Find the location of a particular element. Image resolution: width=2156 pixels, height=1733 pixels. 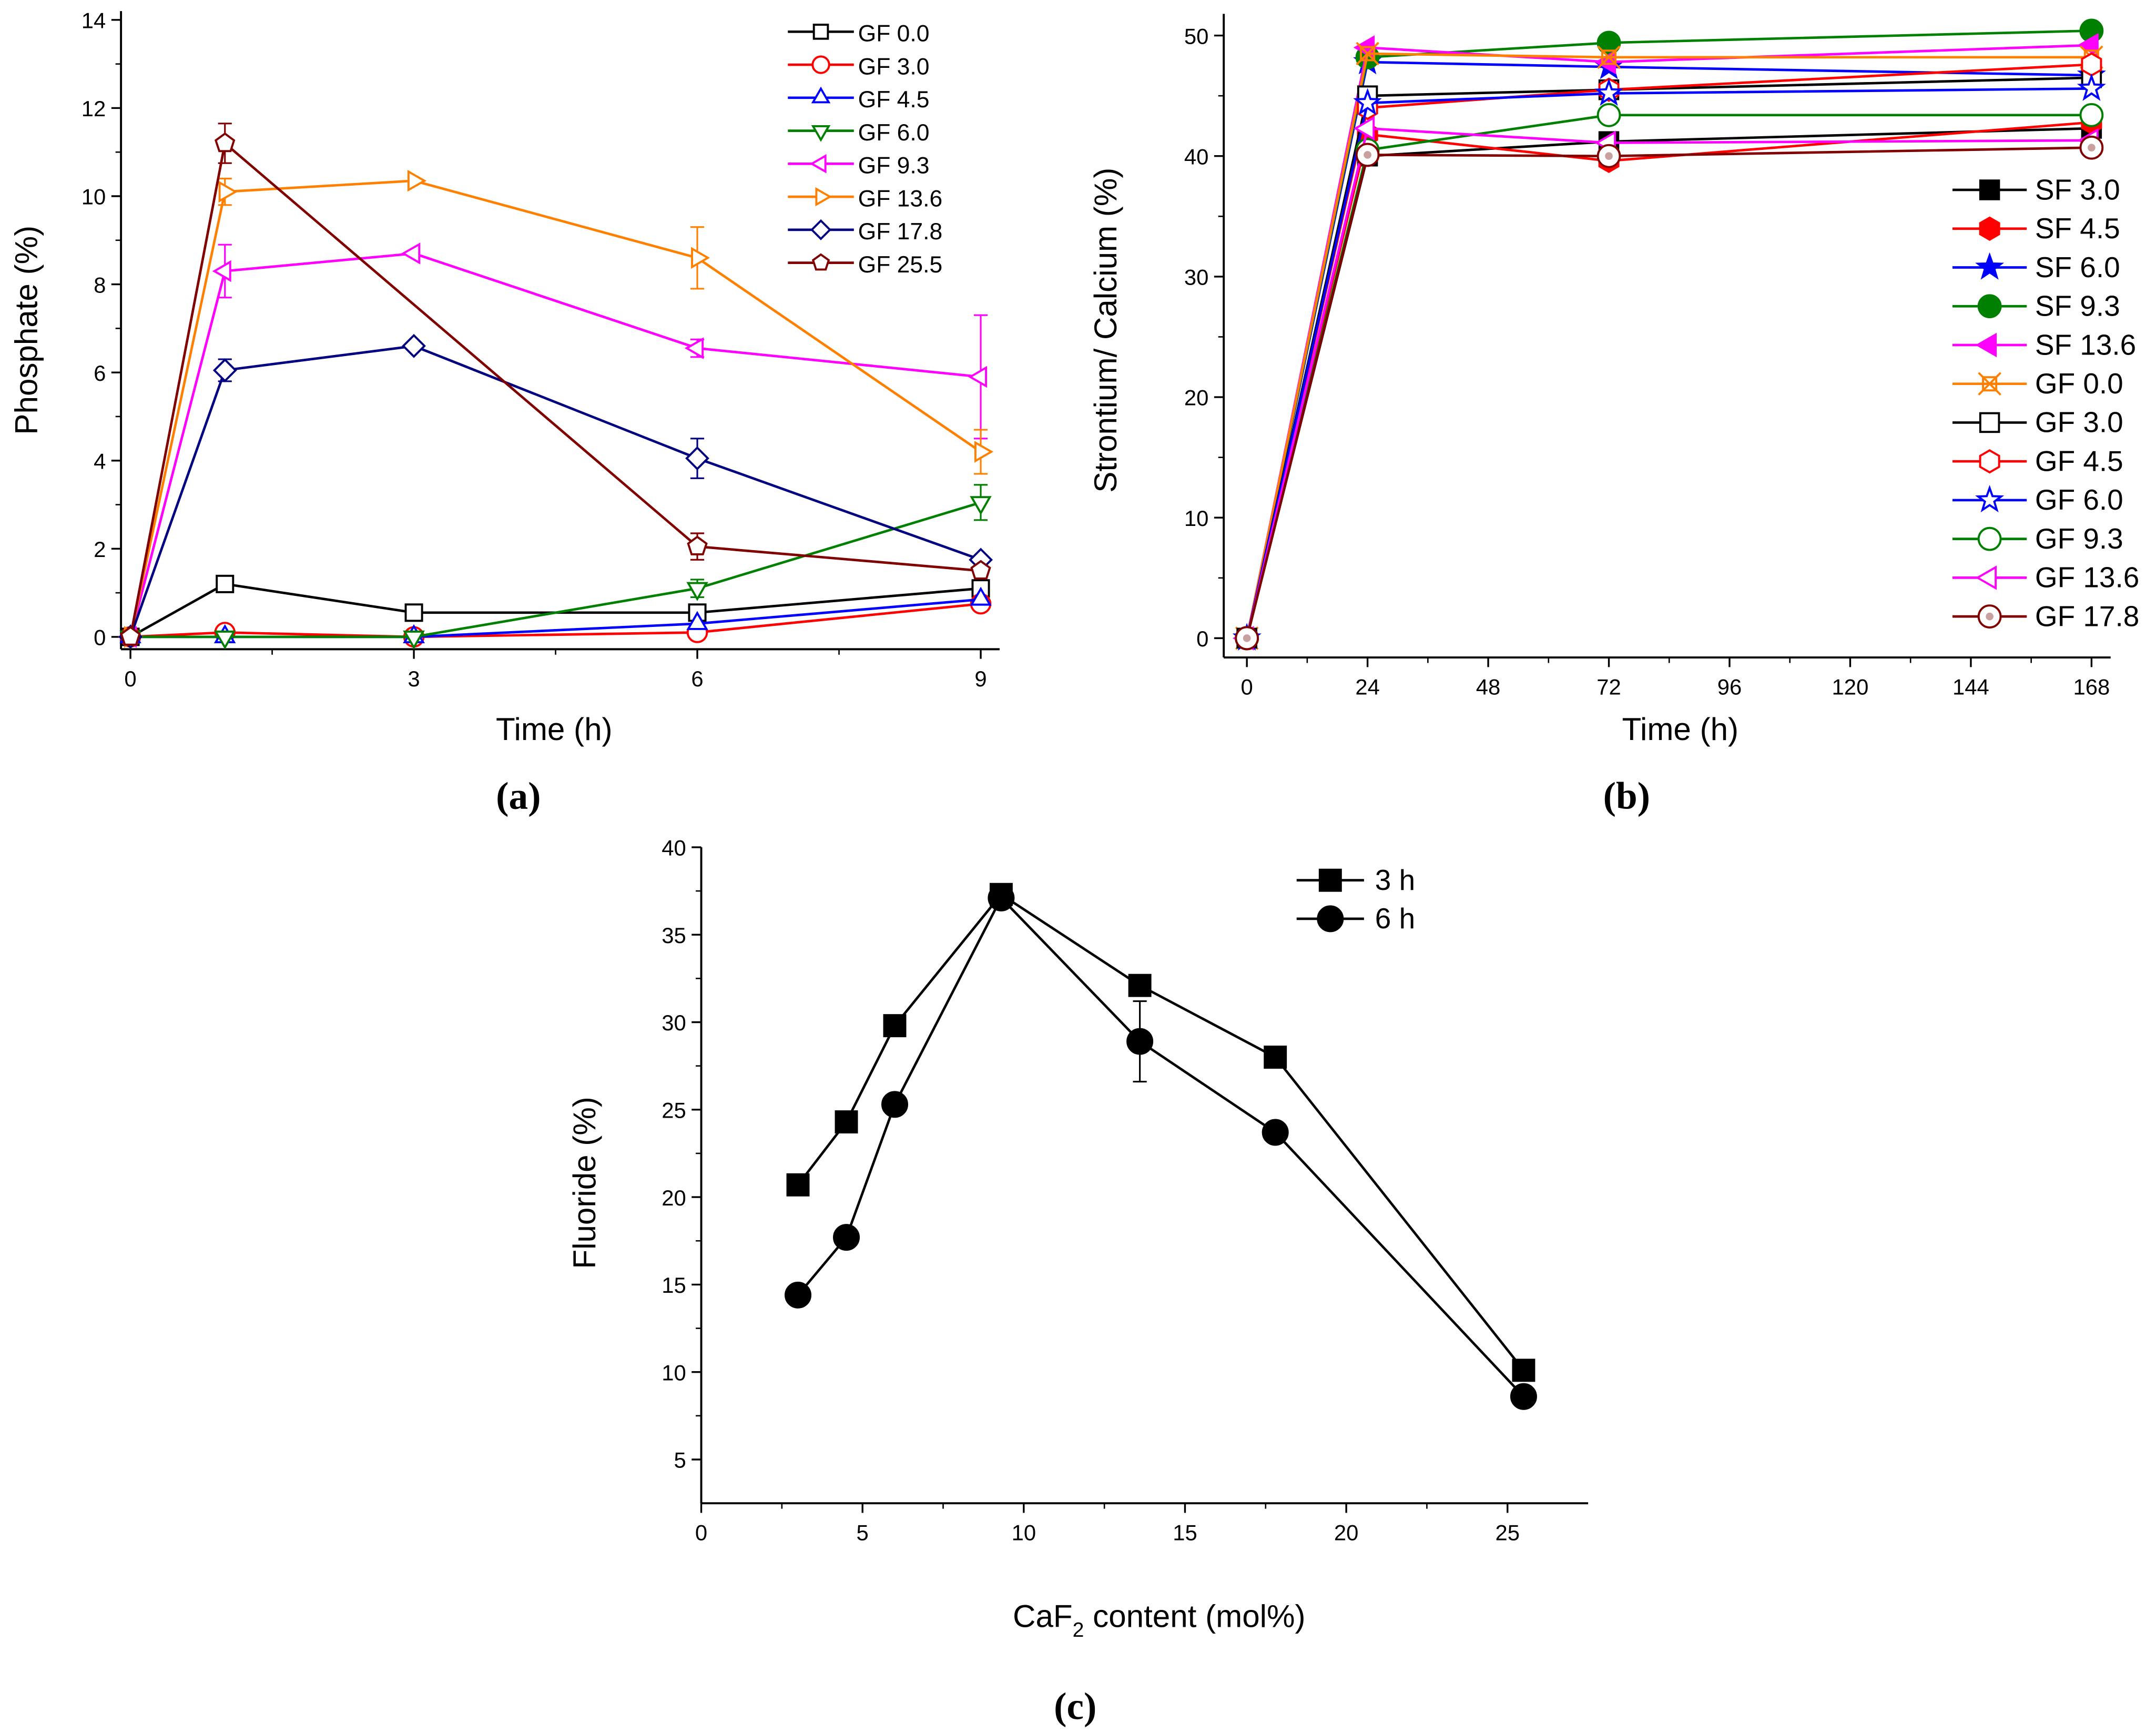

marker-tri-down is located at coordinates (697, 591).